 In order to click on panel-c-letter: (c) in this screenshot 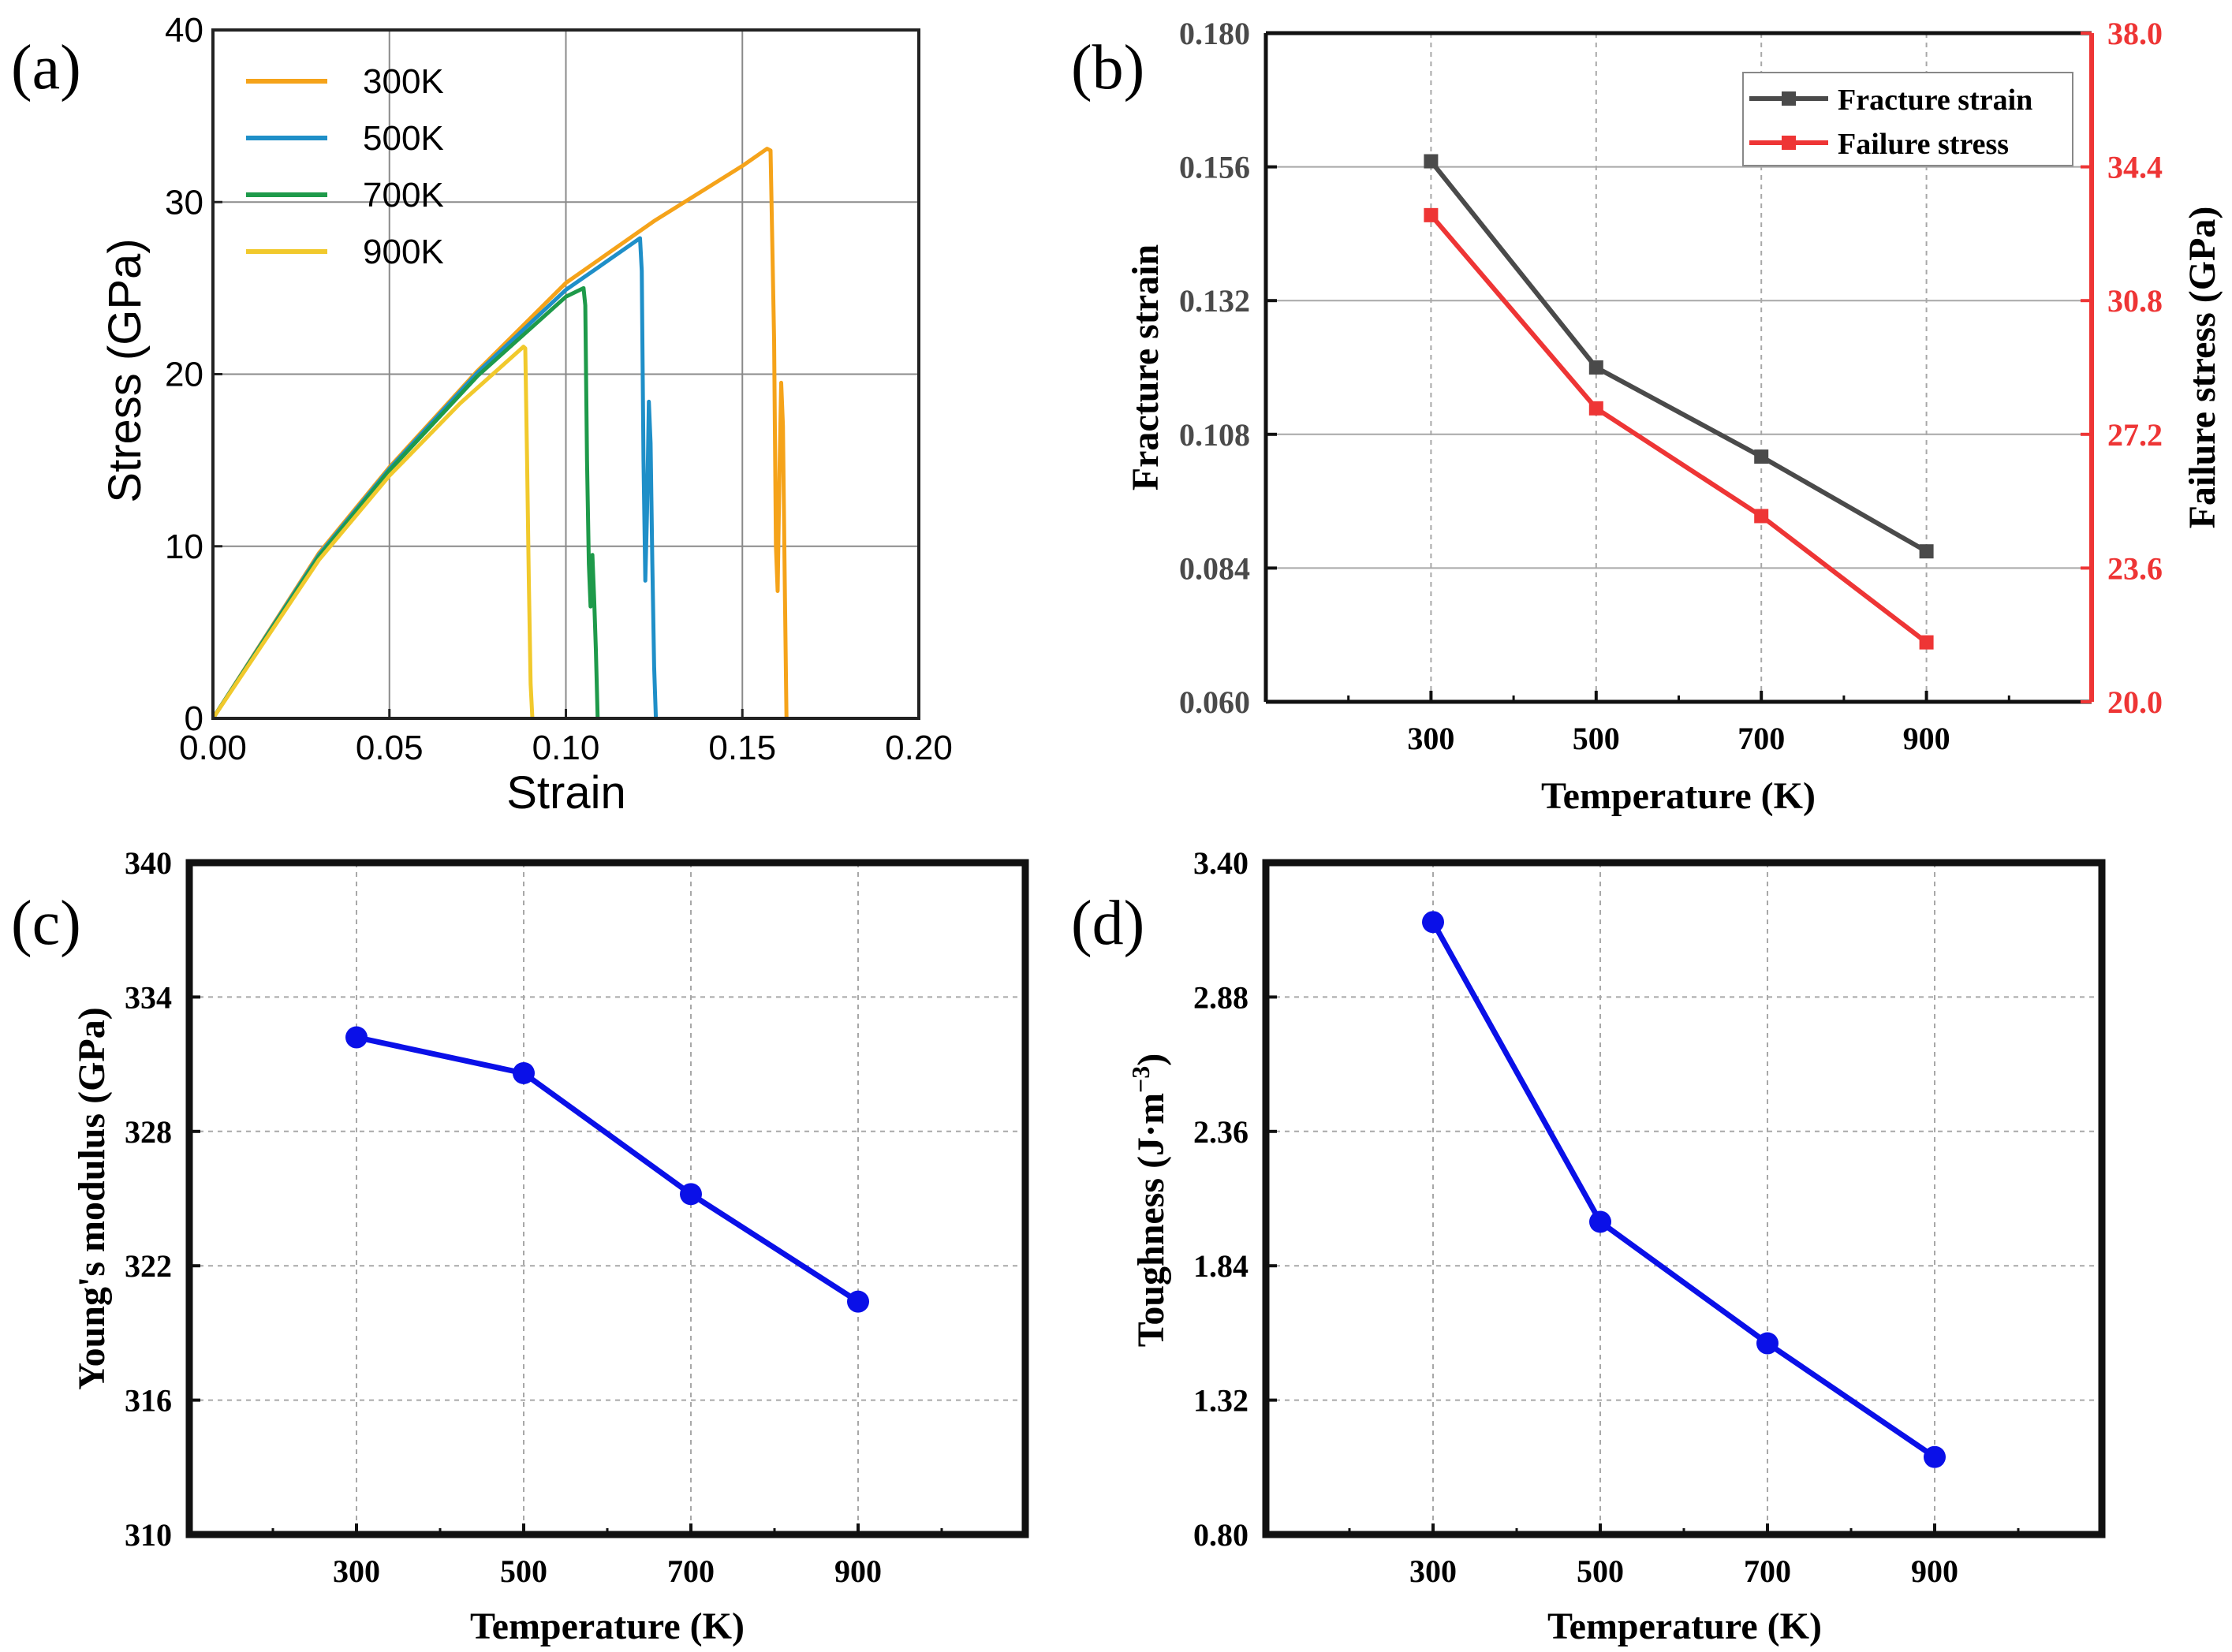, I will do `click(46, 923)`.